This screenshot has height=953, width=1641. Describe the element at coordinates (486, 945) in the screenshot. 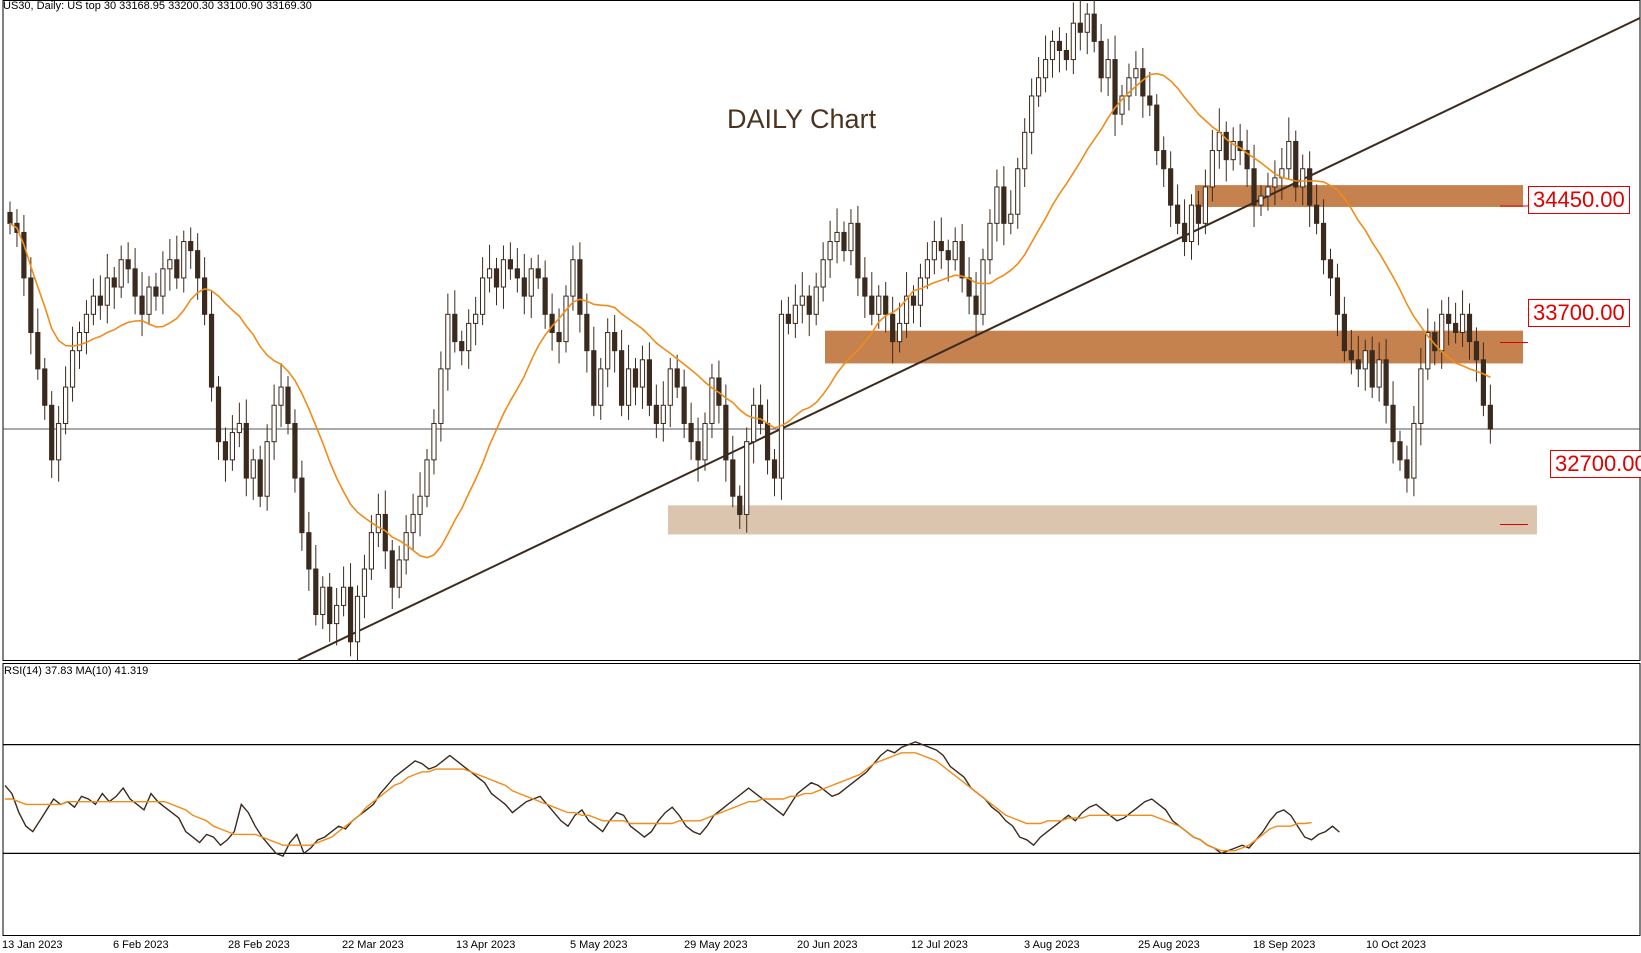

I see `date-label-4: 13 Apr 2023` at that location.